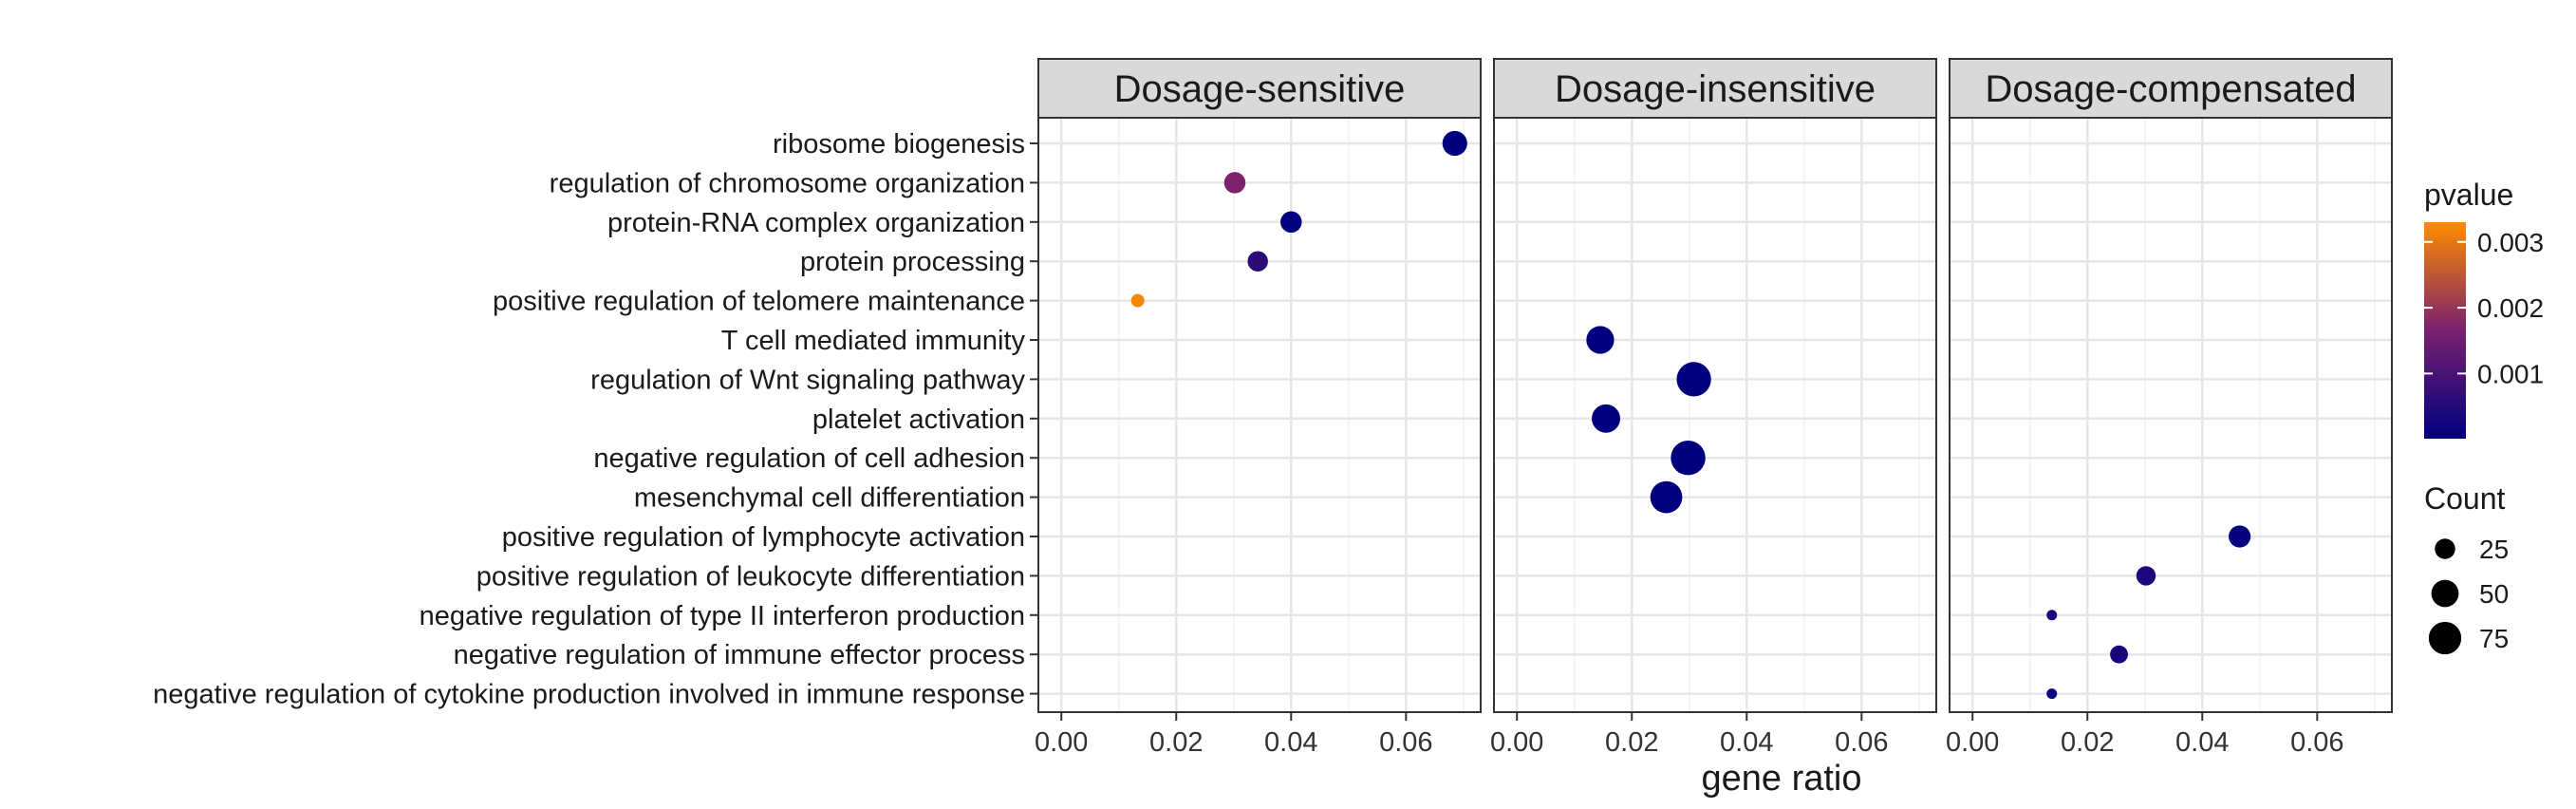 This screenshot has width=2576, height=809. Describe the element at coordinates (816, 223) in the screenshot. I see `y-tick-label: protein-RNA complex organization` at that location.